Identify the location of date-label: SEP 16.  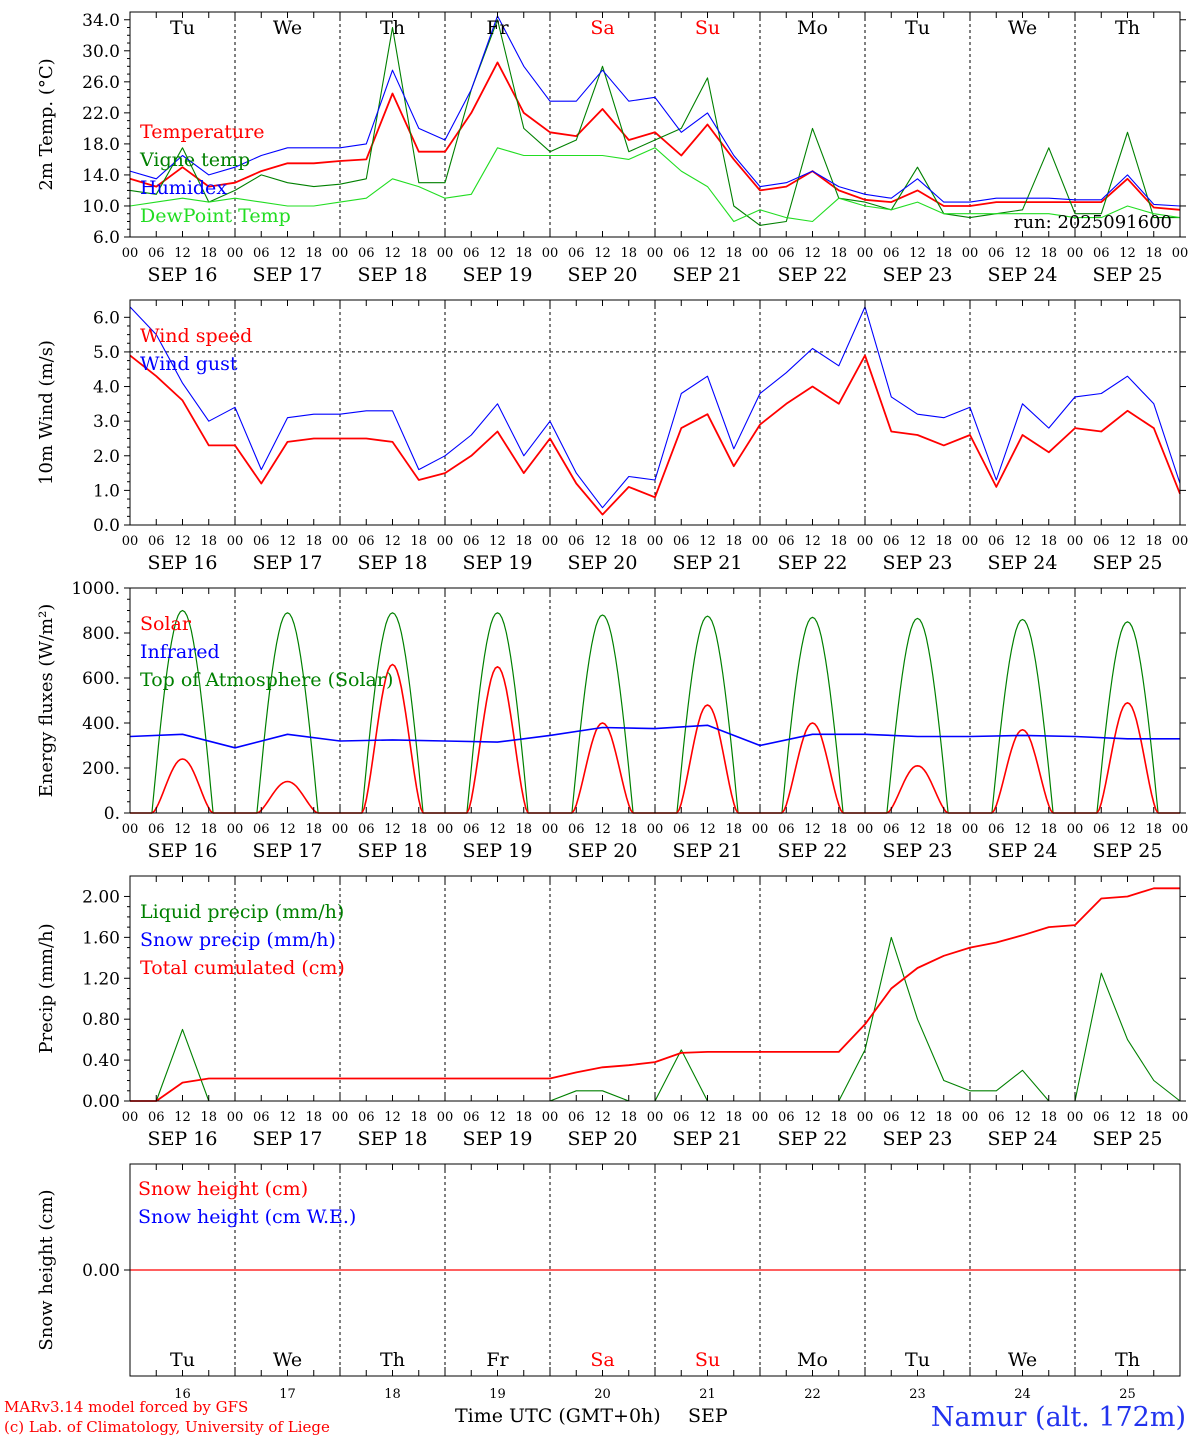
(183, 563).